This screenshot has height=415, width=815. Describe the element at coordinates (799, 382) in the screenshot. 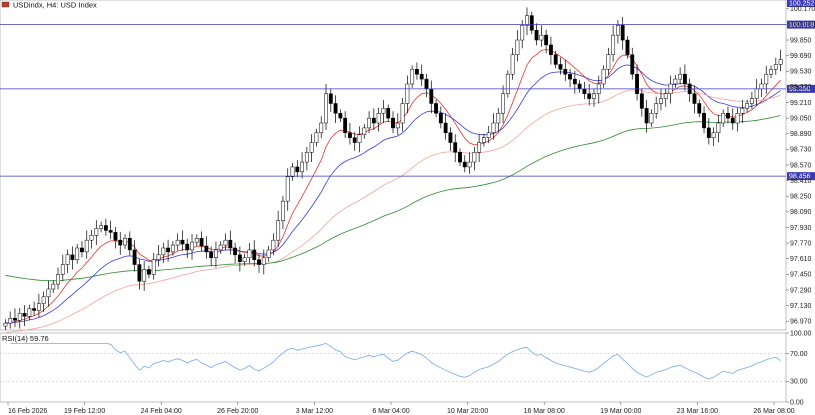

I see `rsi-tick-label: 30.00` at that location.